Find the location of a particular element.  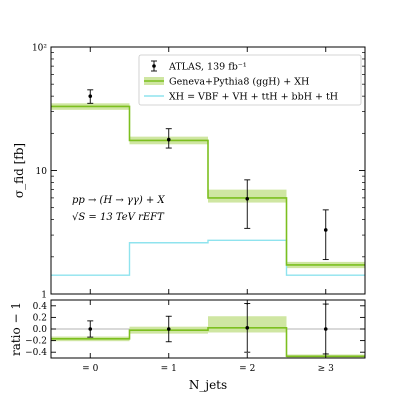

xlabel: N_jets is located at coordinates (208, 385).